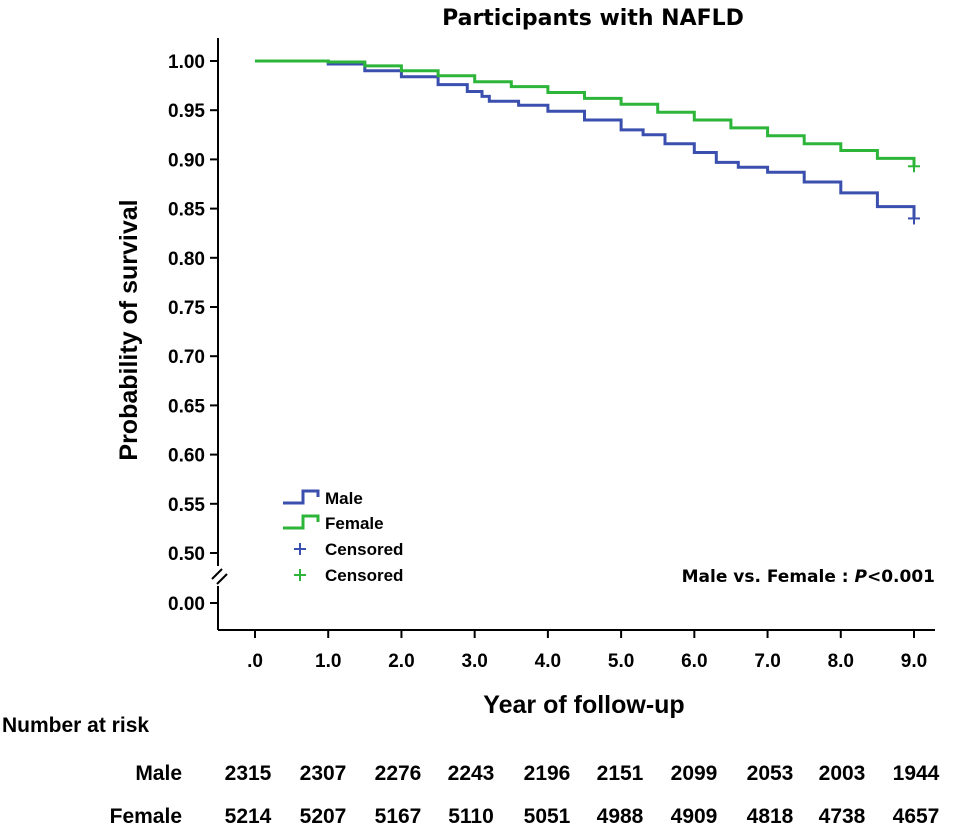 The width and height of the screenshot is (957, 832). I want to click on legend-swatch-female, so click(301, 522).